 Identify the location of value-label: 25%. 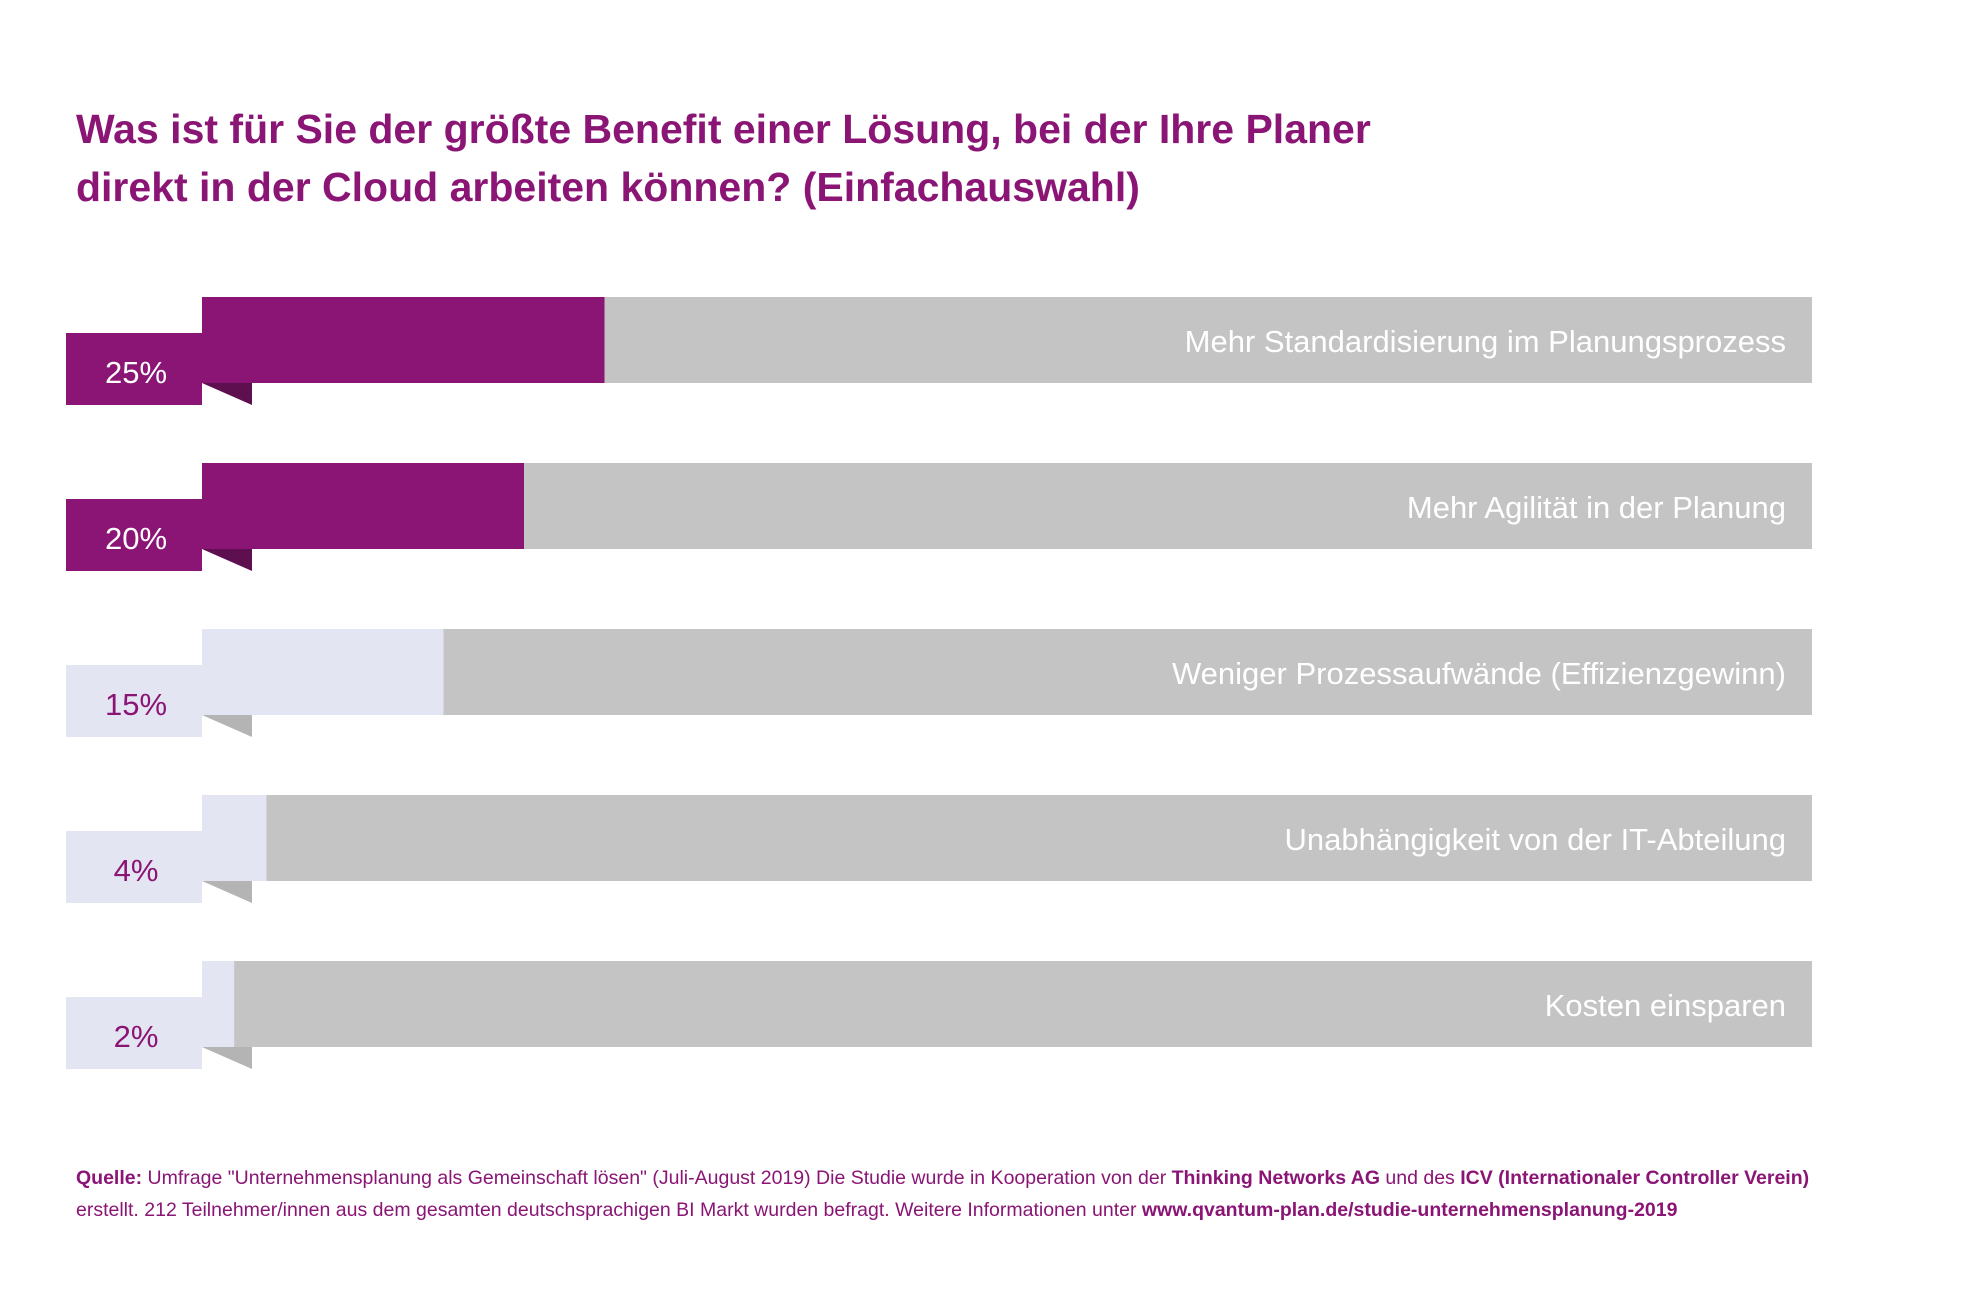
(136, 372).